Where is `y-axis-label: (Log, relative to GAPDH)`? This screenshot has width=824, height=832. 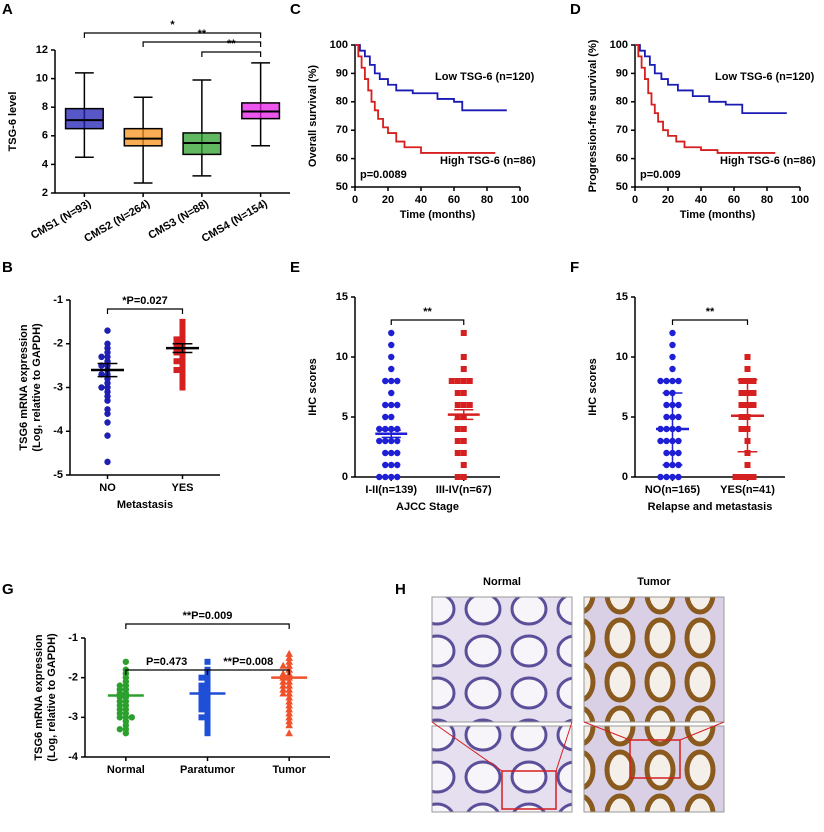 y-axis-label: (Log, relative to GAPDH) is located at coordinates (37, 387).